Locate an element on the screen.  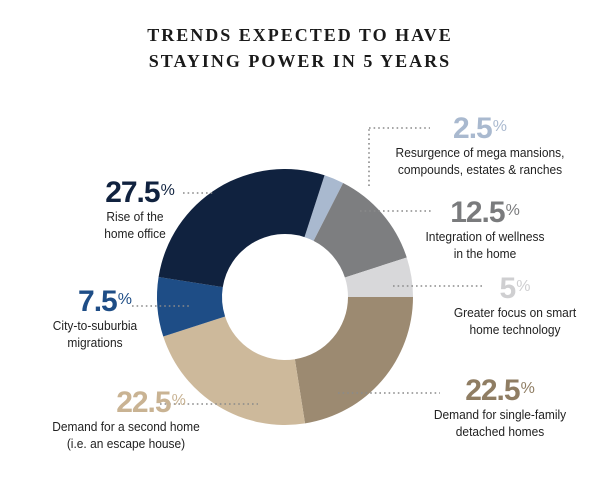
pct-wellness: 12.5% is located at coordinates (485, 212).